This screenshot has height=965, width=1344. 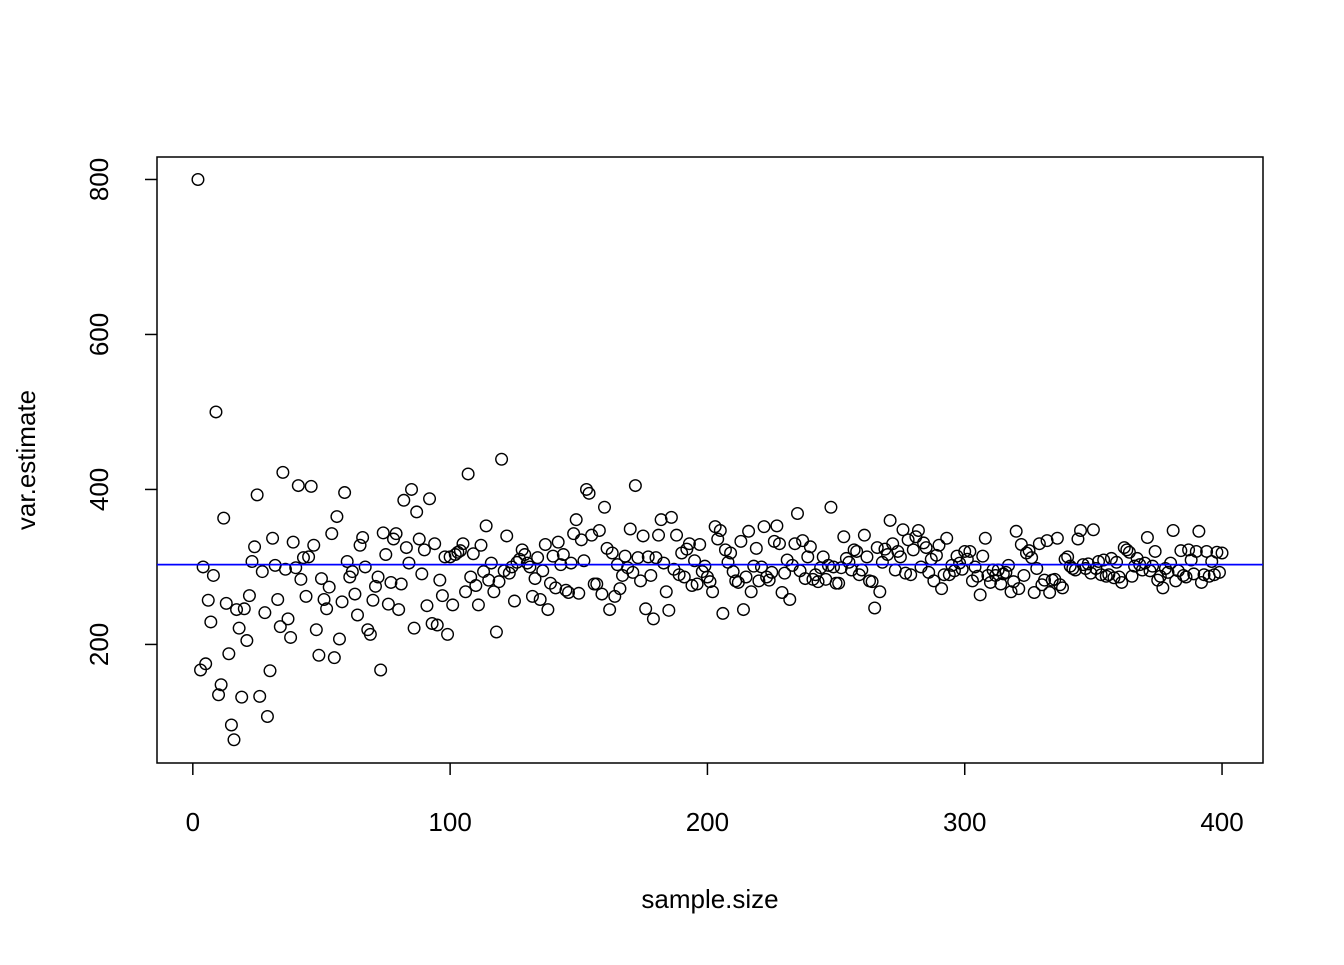 What do you see at coordinates (449, 822) in the screenshot?
I see `x-tick-label: 100` at bounding box center [449, 822].